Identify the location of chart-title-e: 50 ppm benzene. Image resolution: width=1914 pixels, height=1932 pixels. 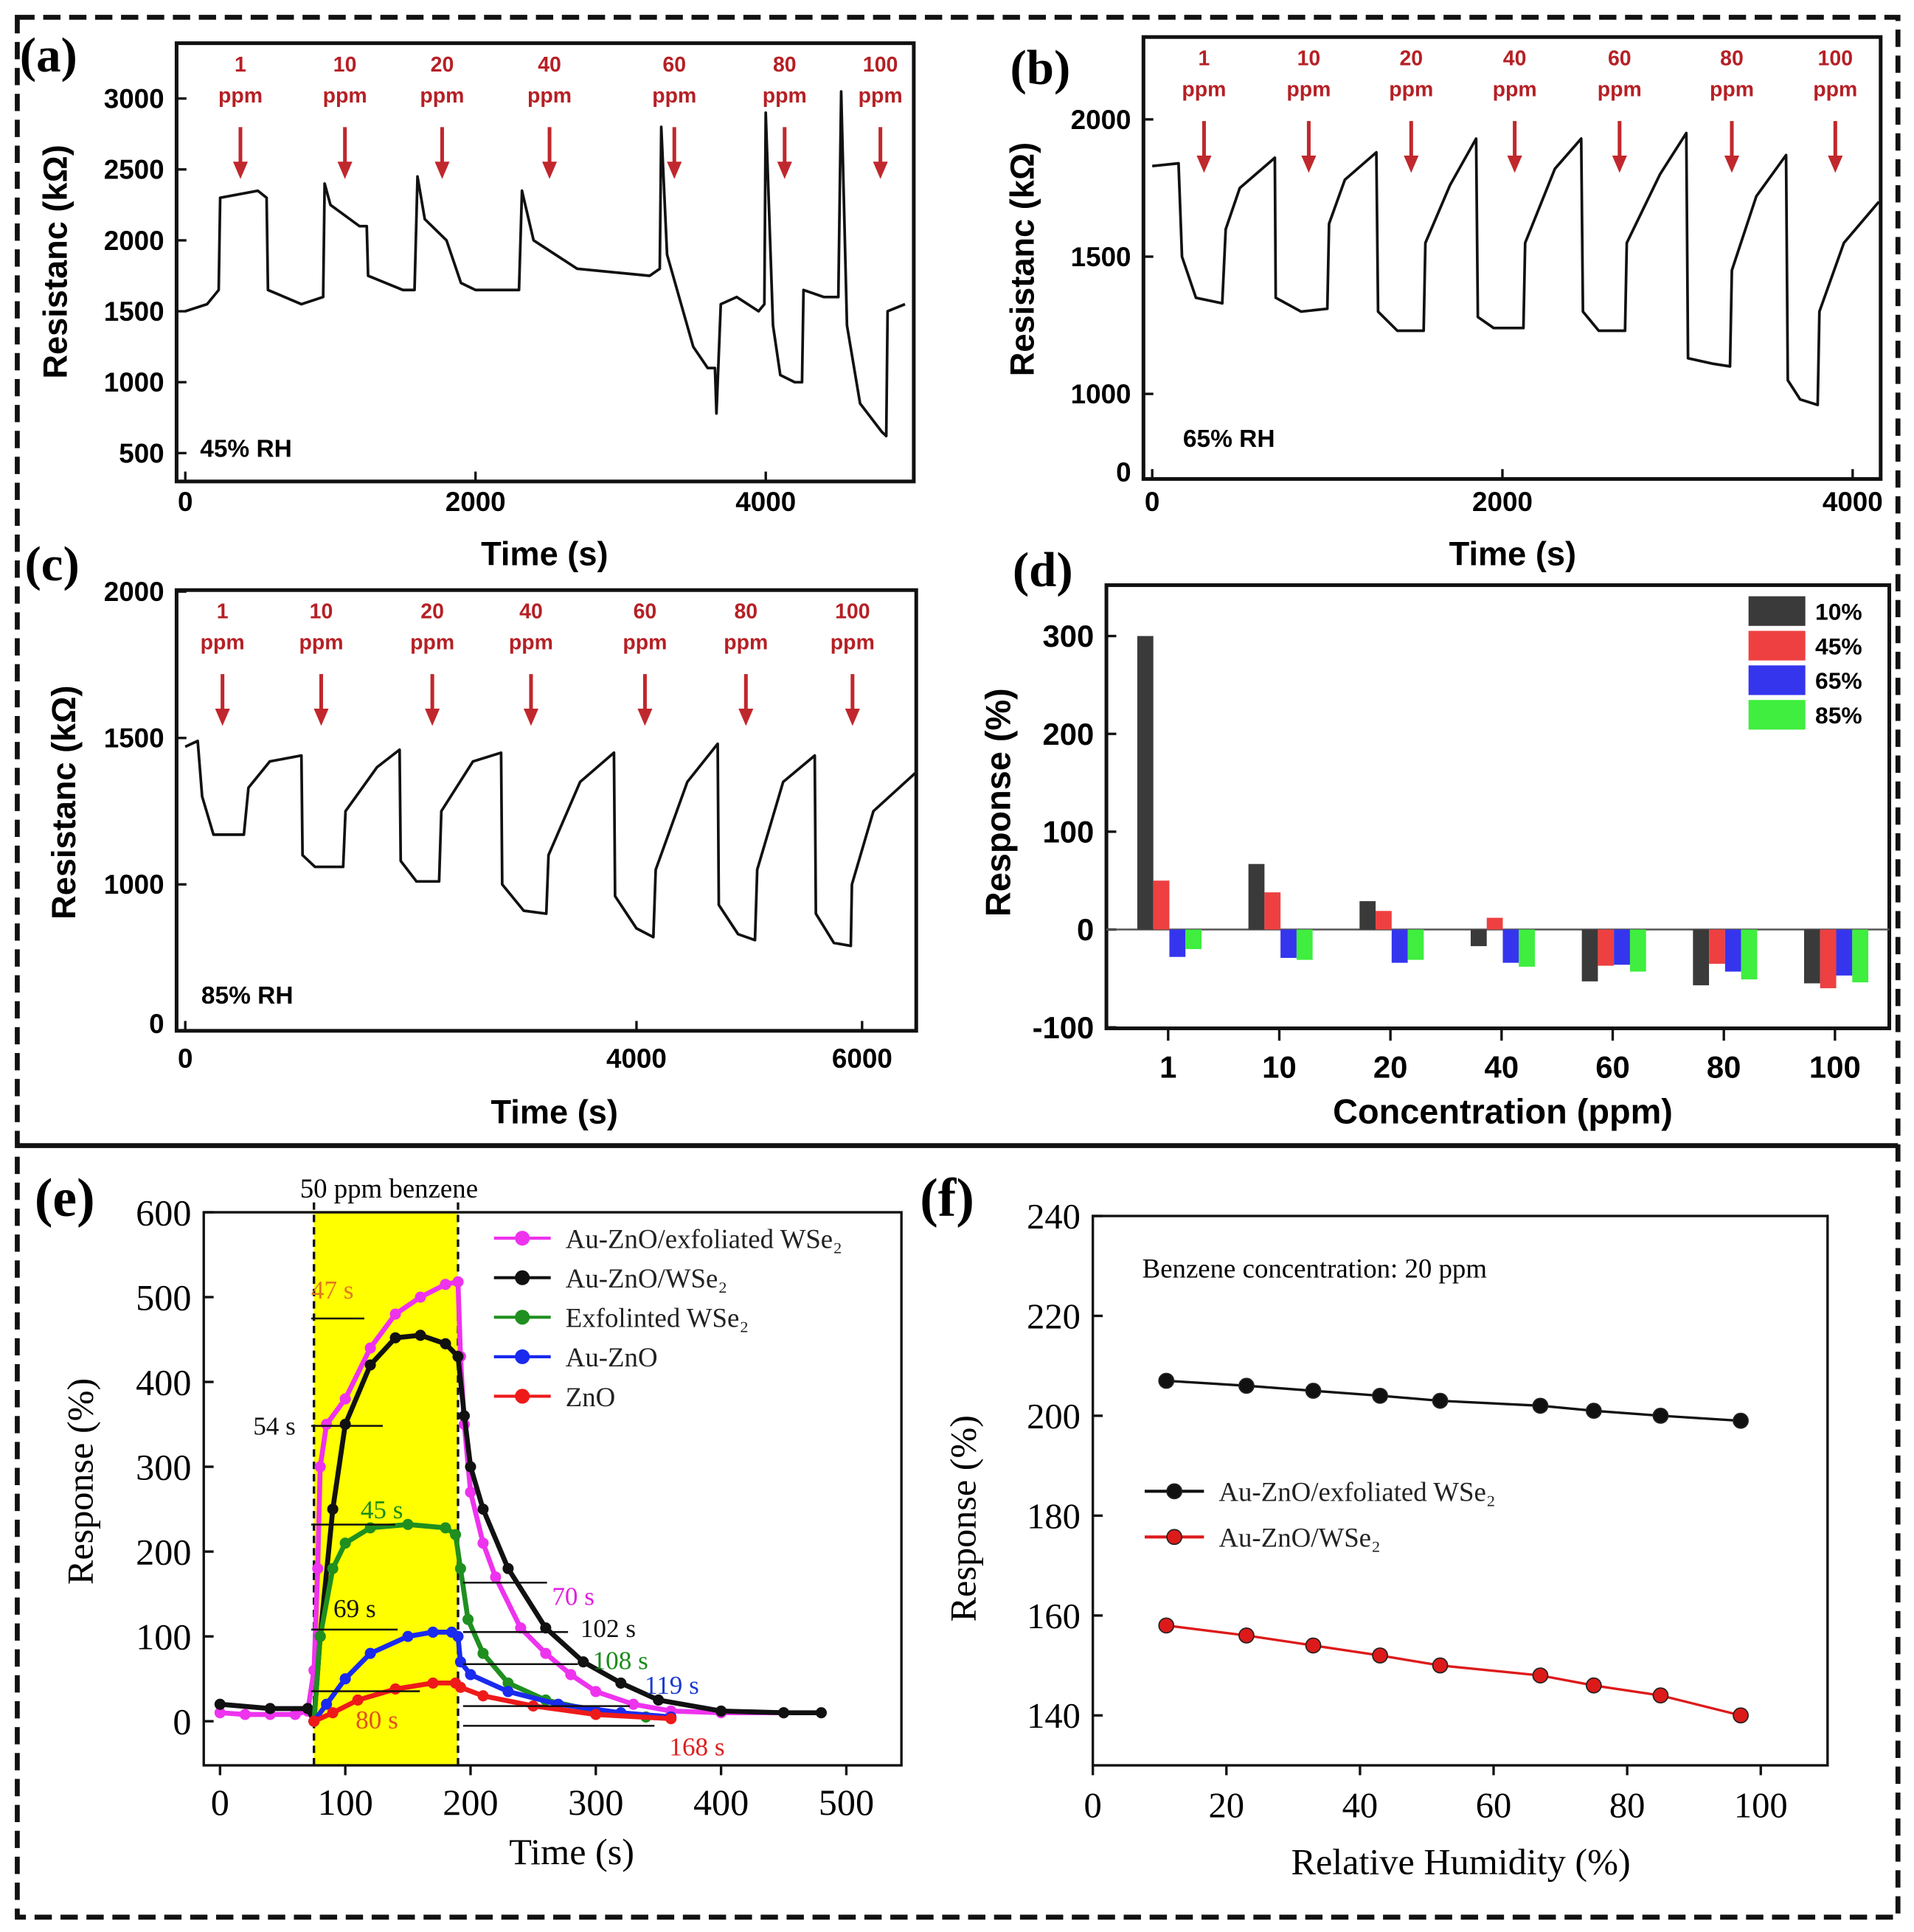
(389, 1188).